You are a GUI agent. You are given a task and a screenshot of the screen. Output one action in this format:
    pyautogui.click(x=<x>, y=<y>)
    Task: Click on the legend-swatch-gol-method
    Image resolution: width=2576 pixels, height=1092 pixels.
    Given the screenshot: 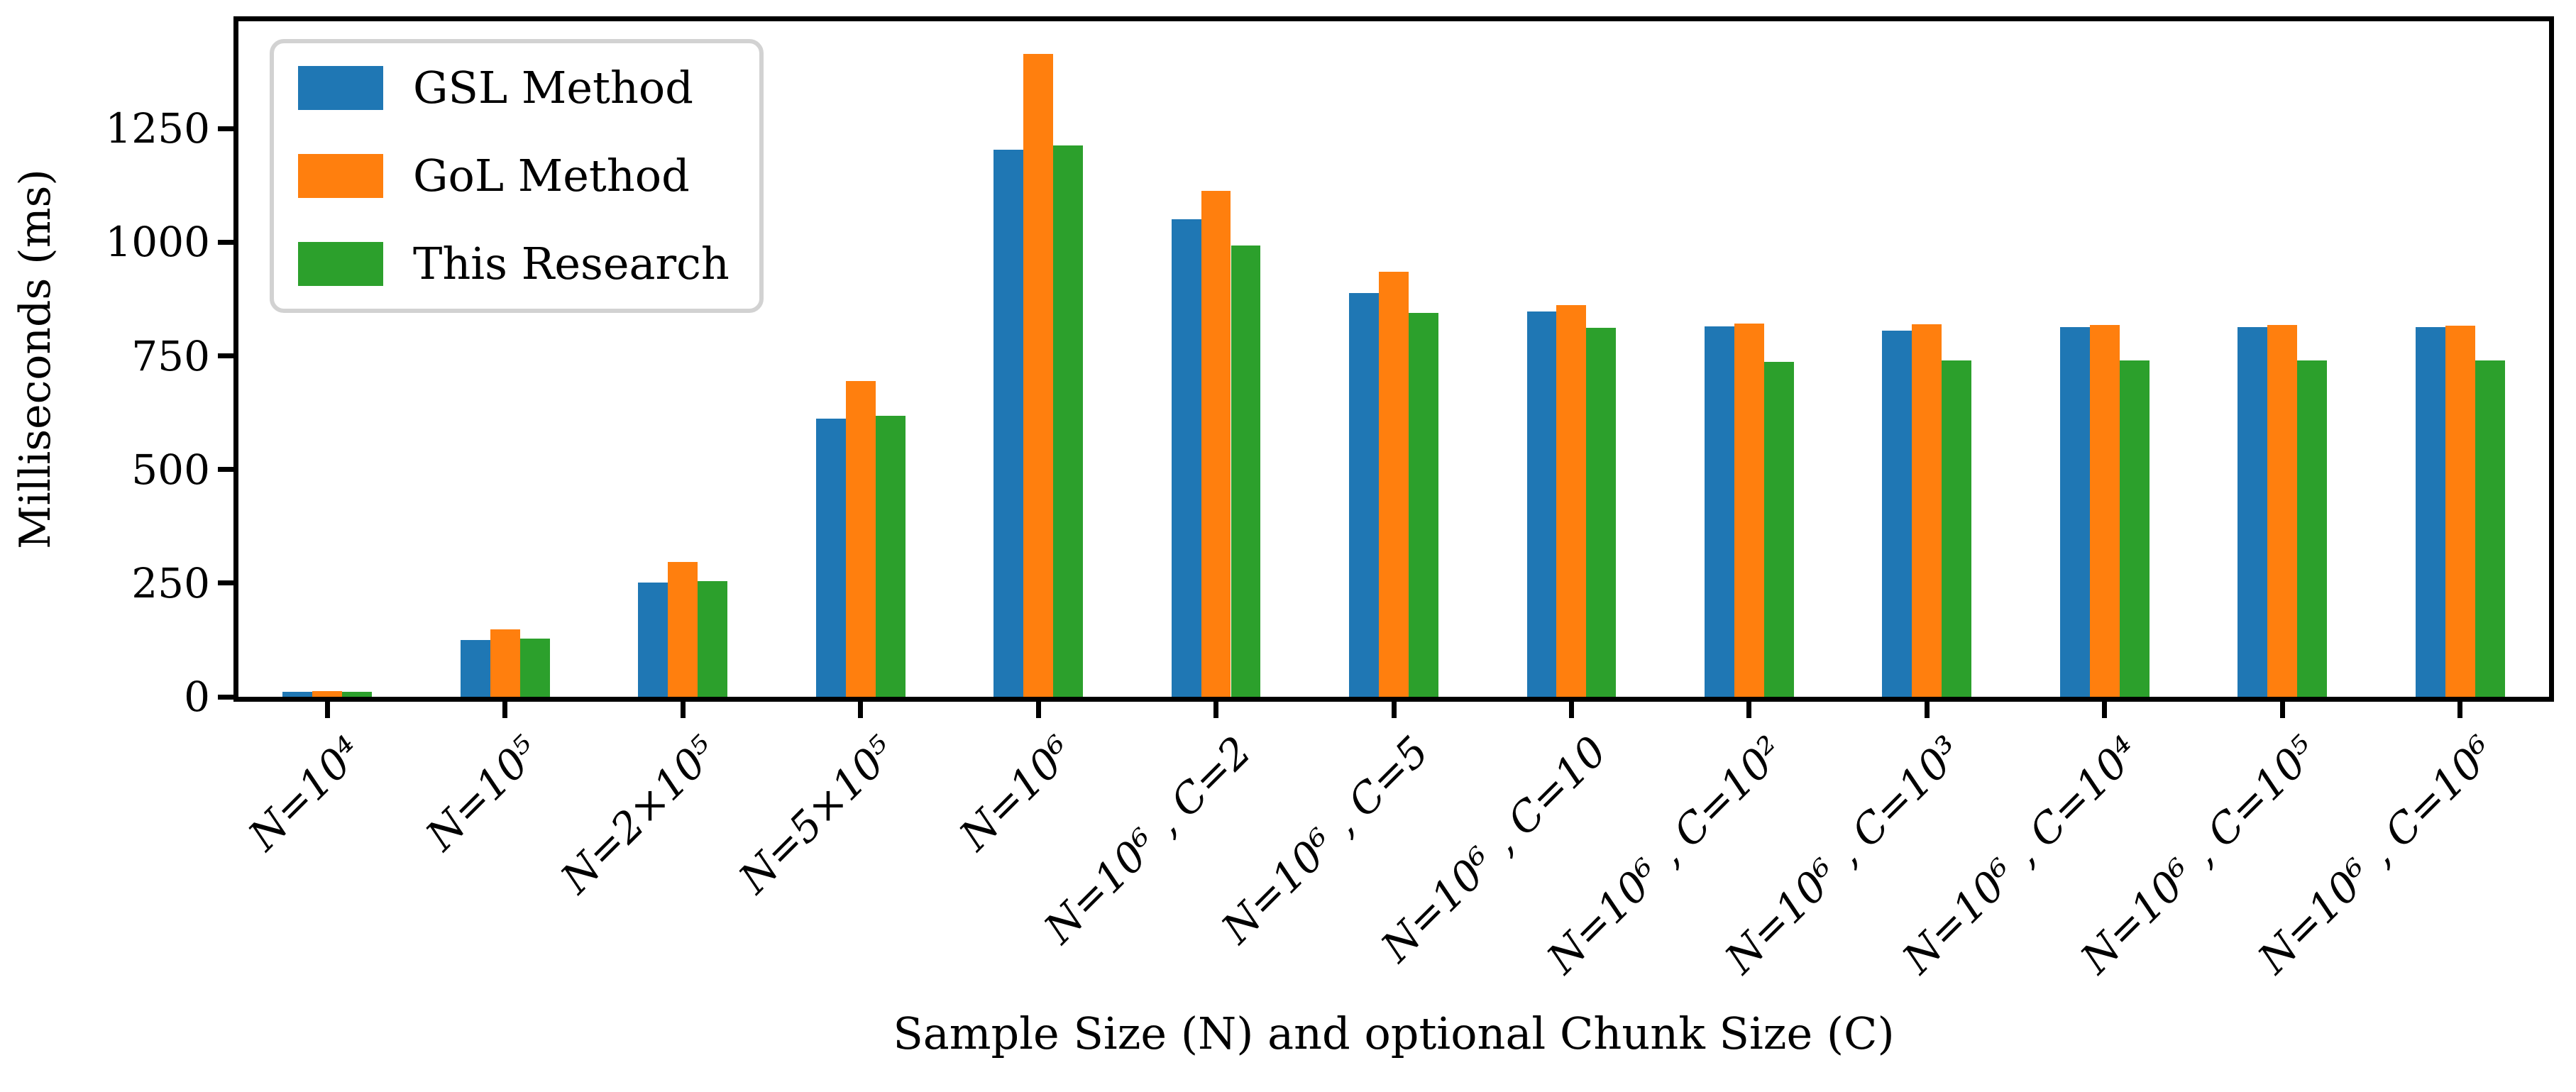 What is the action you would take?
    pyautogui.click(x=340, y=176)
    